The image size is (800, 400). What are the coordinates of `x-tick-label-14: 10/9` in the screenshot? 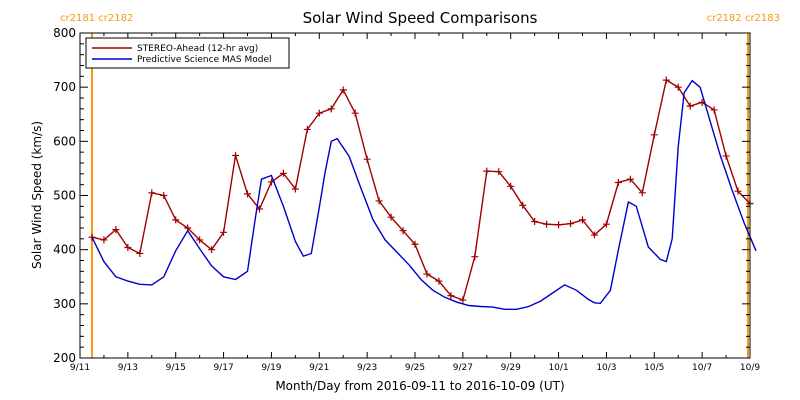 It's located at (750, 368).